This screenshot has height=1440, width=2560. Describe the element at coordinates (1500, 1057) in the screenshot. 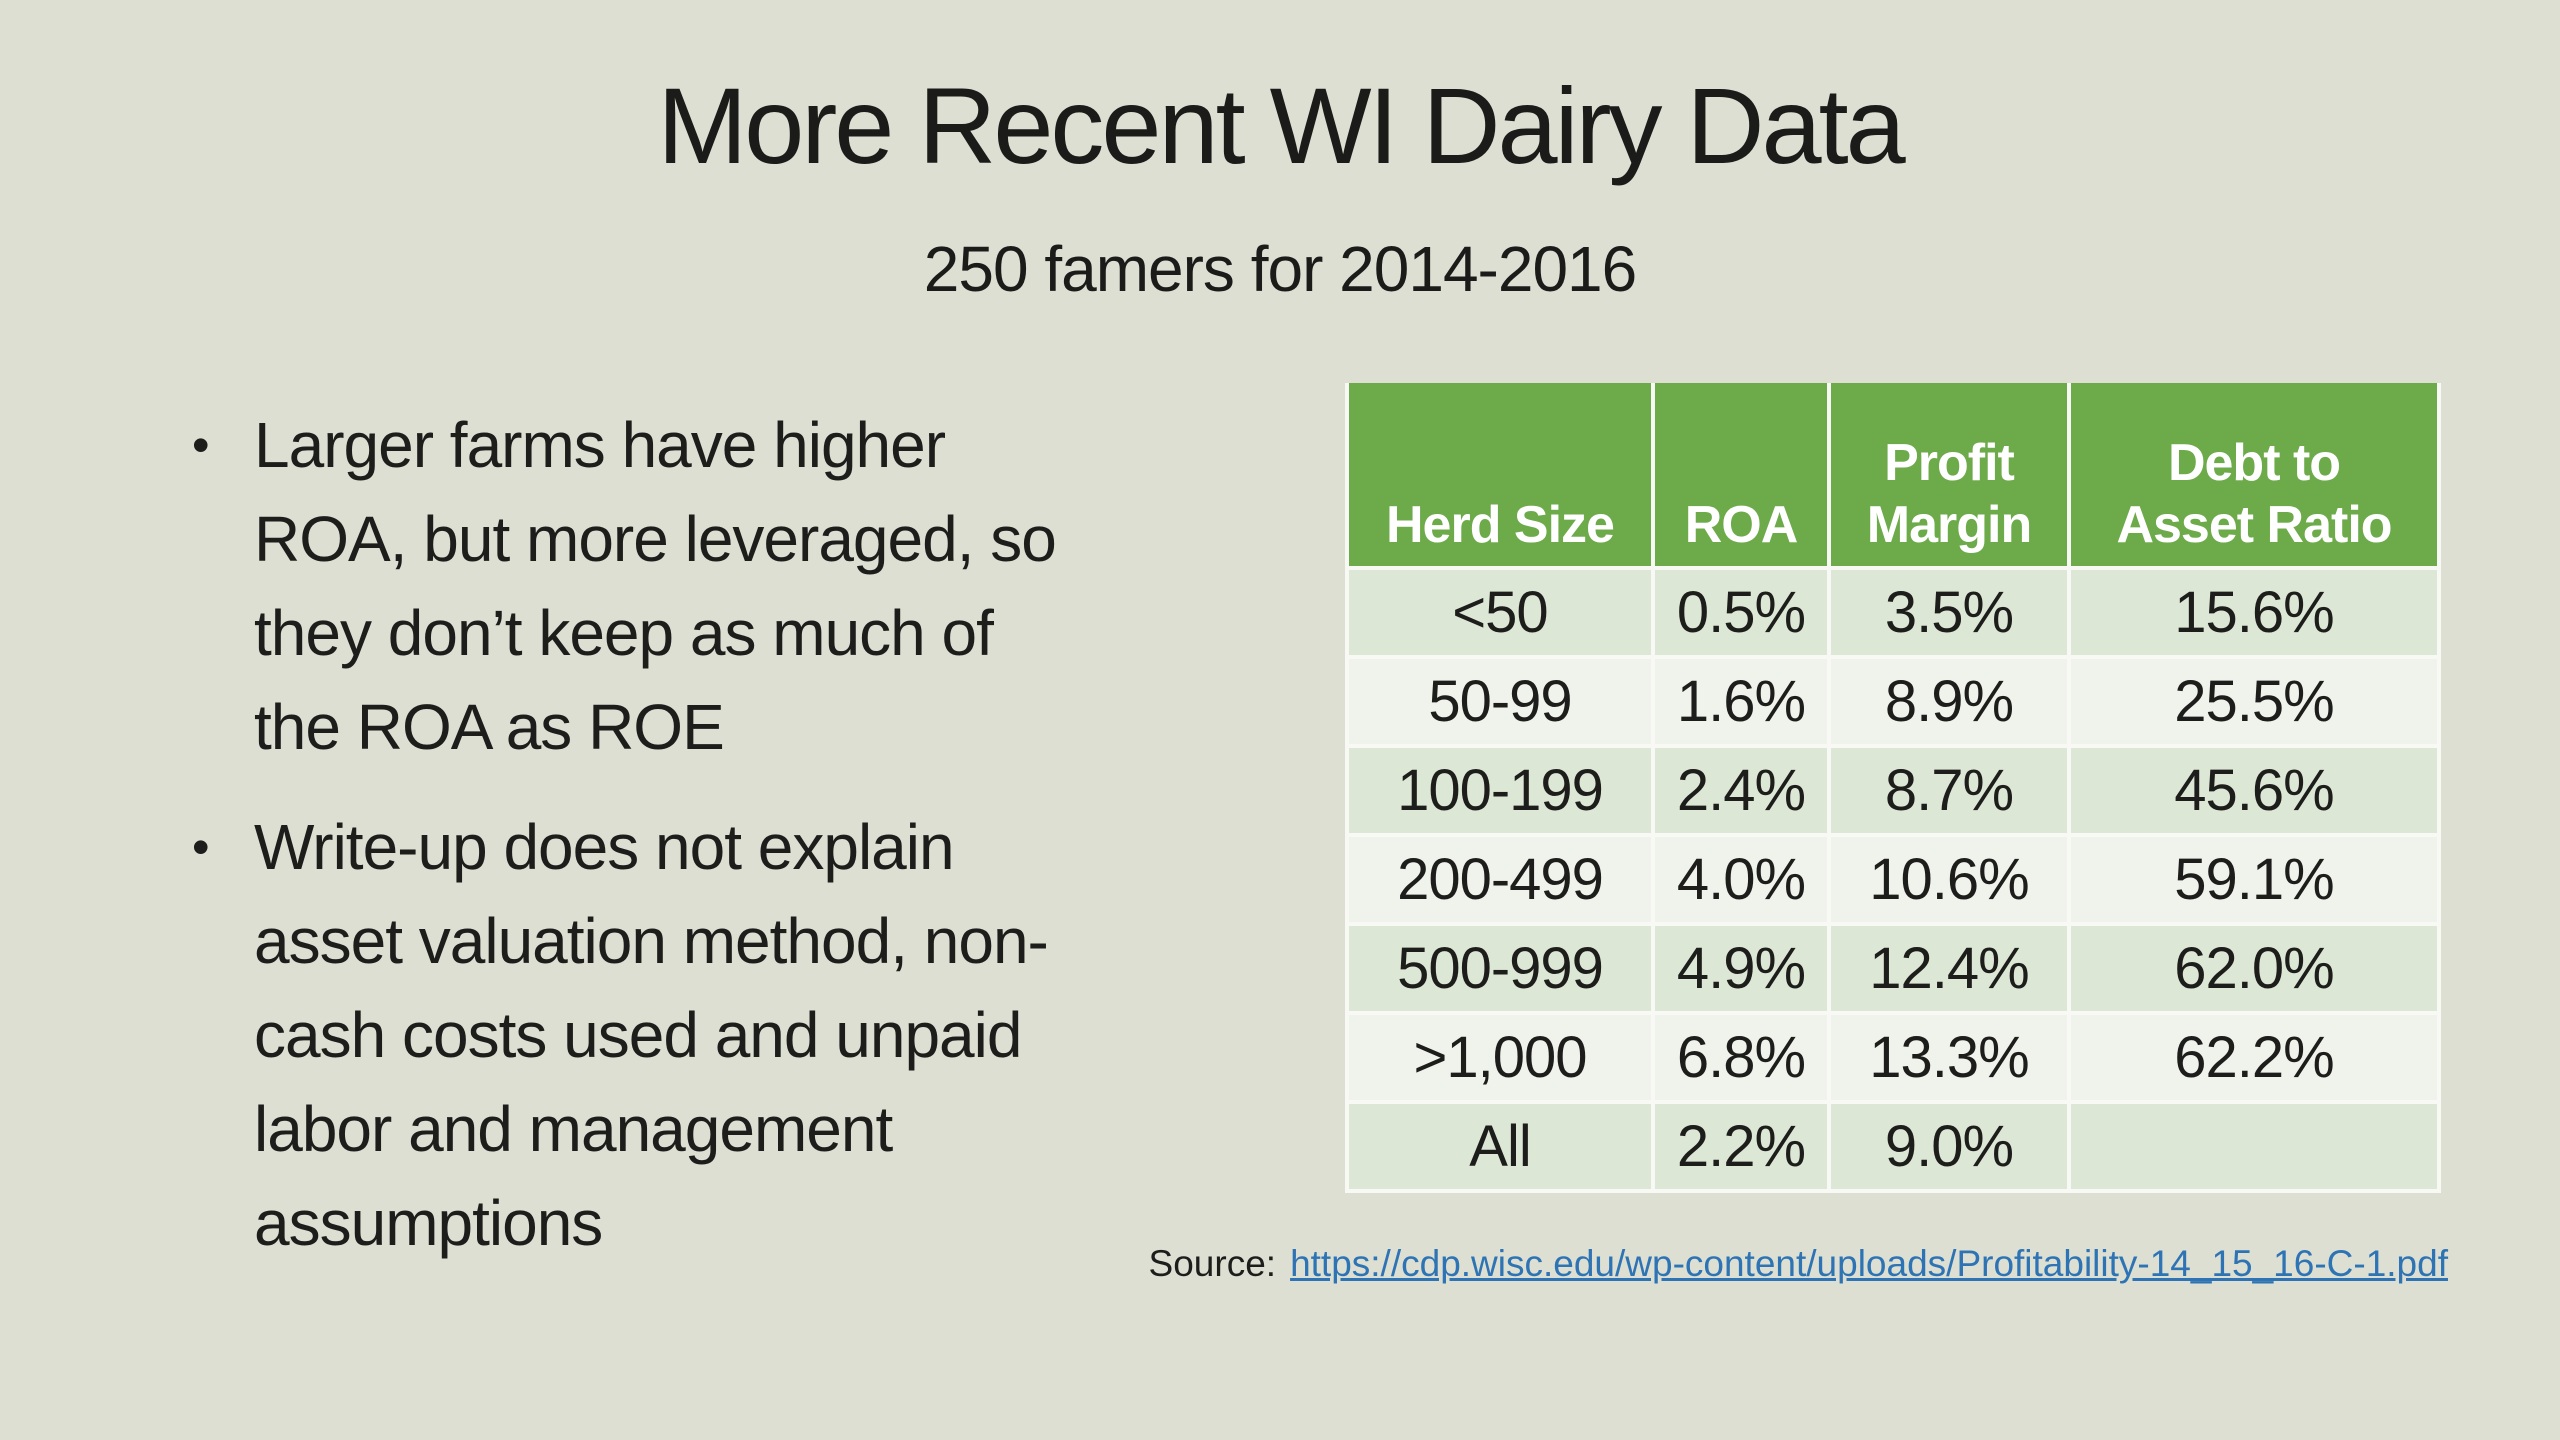

I see `table-cell: >1,000` at that location.